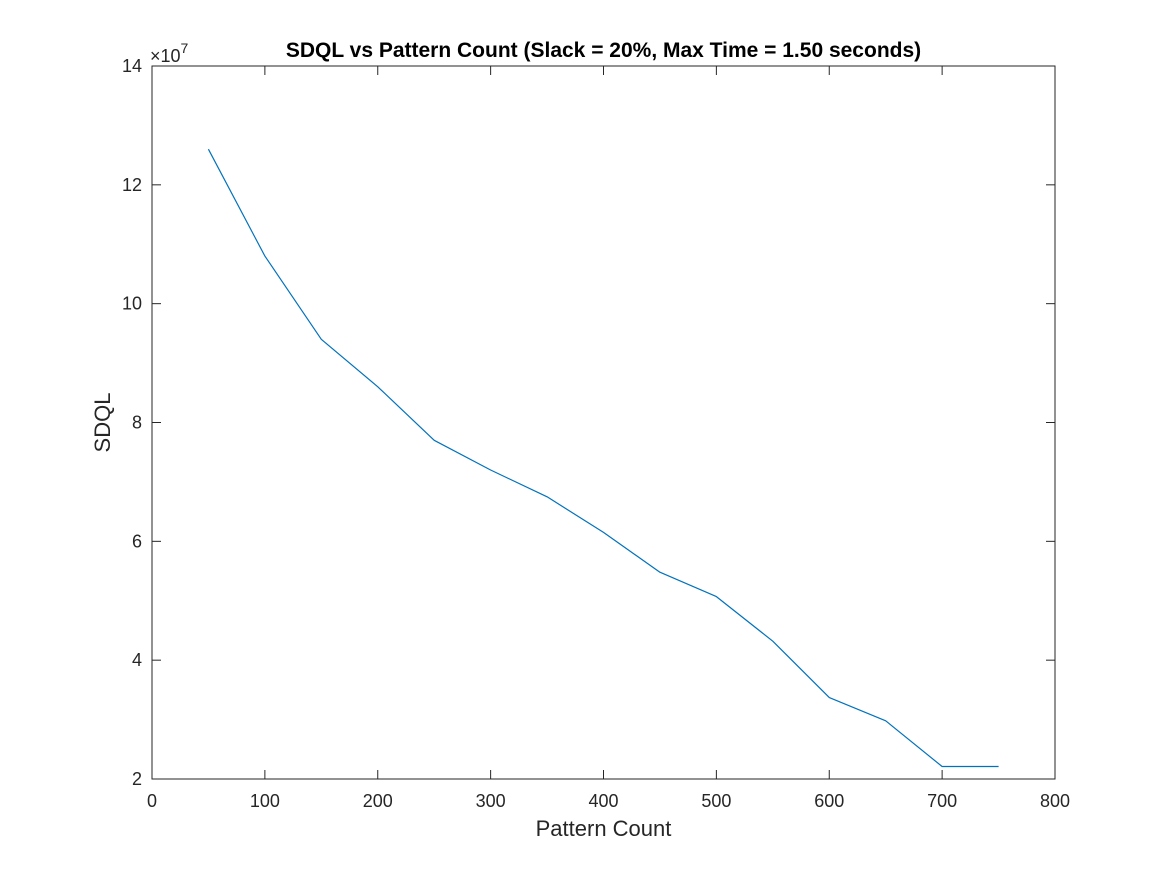  What do you see at coordinates (137, 541) in the screenshot?
I see `y-tick-label: 6` at bounding box center [137, 541].